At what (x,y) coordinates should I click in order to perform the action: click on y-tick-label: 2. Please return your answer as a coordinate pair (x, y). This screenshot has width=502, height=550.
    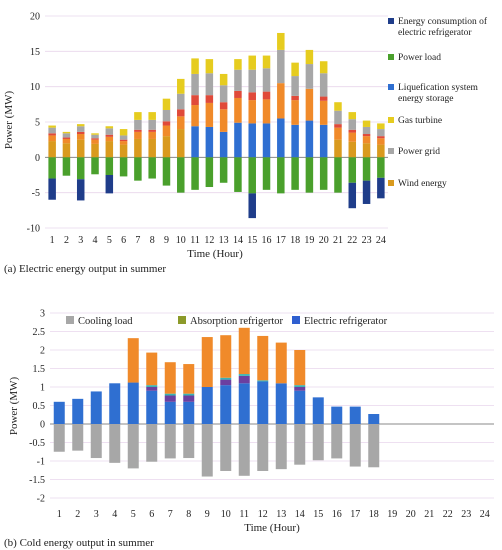
    Looking at the image, I should click on (42, 351).